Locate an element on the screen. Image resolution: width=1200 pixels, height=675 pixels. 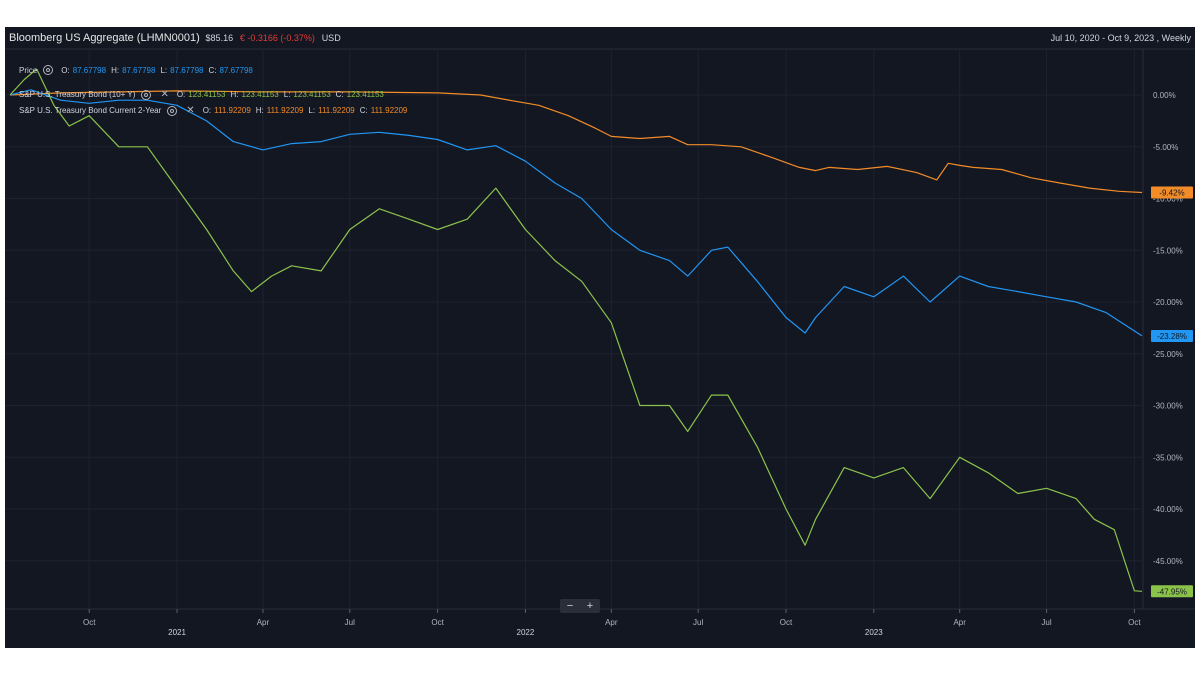
instrument-title: Bloomberg US Aggregate (LHMN0001) is located at coordinates (104, 38).